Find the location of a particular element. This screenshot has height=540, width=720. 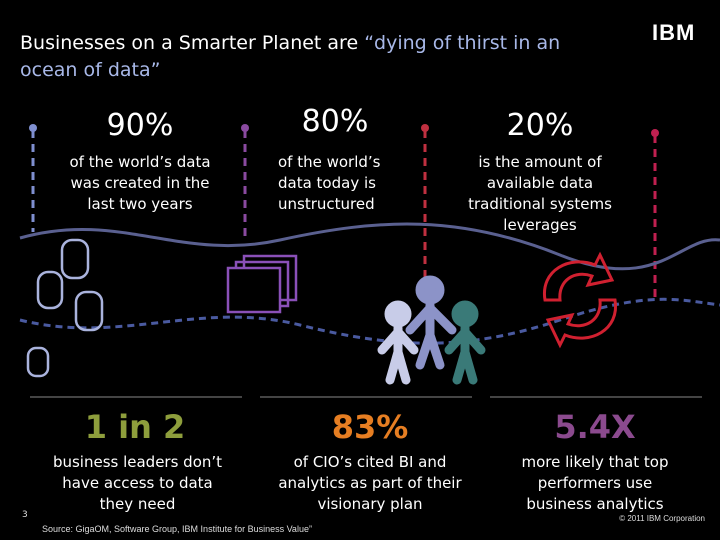

stat-figure: 20% is located at coordinates (540, 125).